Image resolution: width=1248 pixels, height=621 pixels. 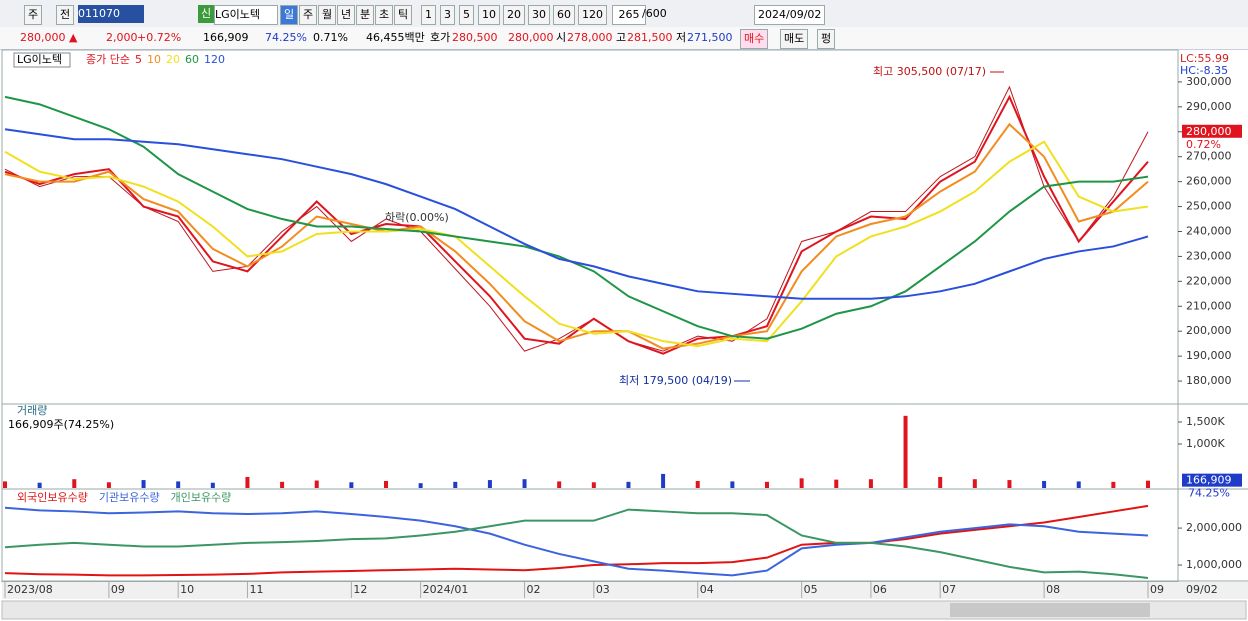 I want to click on y-tick-label: 190,000, so click(x=1209, y=355).